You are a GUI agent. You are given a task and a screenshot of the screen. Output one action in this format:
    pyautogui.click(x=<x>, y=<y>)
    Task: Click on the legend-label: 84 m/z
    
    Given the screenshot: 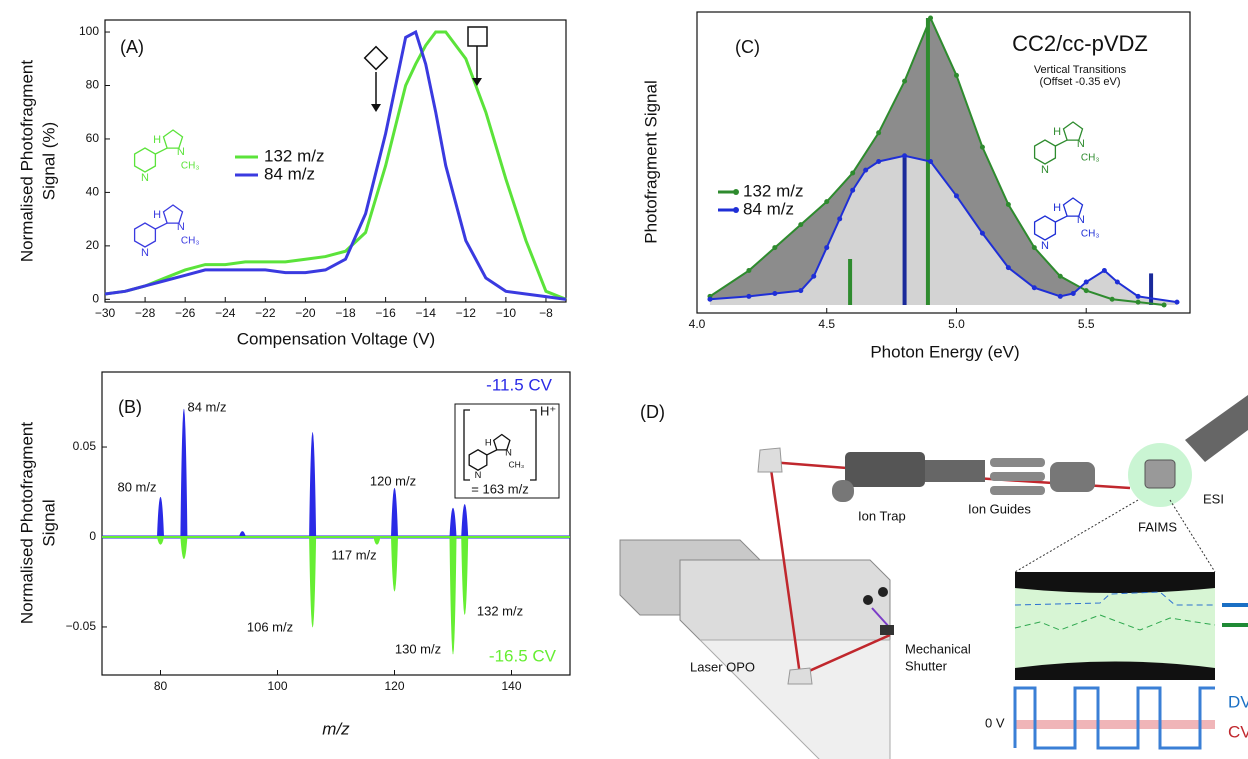 What is the action you would take?
    pyautogui.click(x=768, y=208)
    